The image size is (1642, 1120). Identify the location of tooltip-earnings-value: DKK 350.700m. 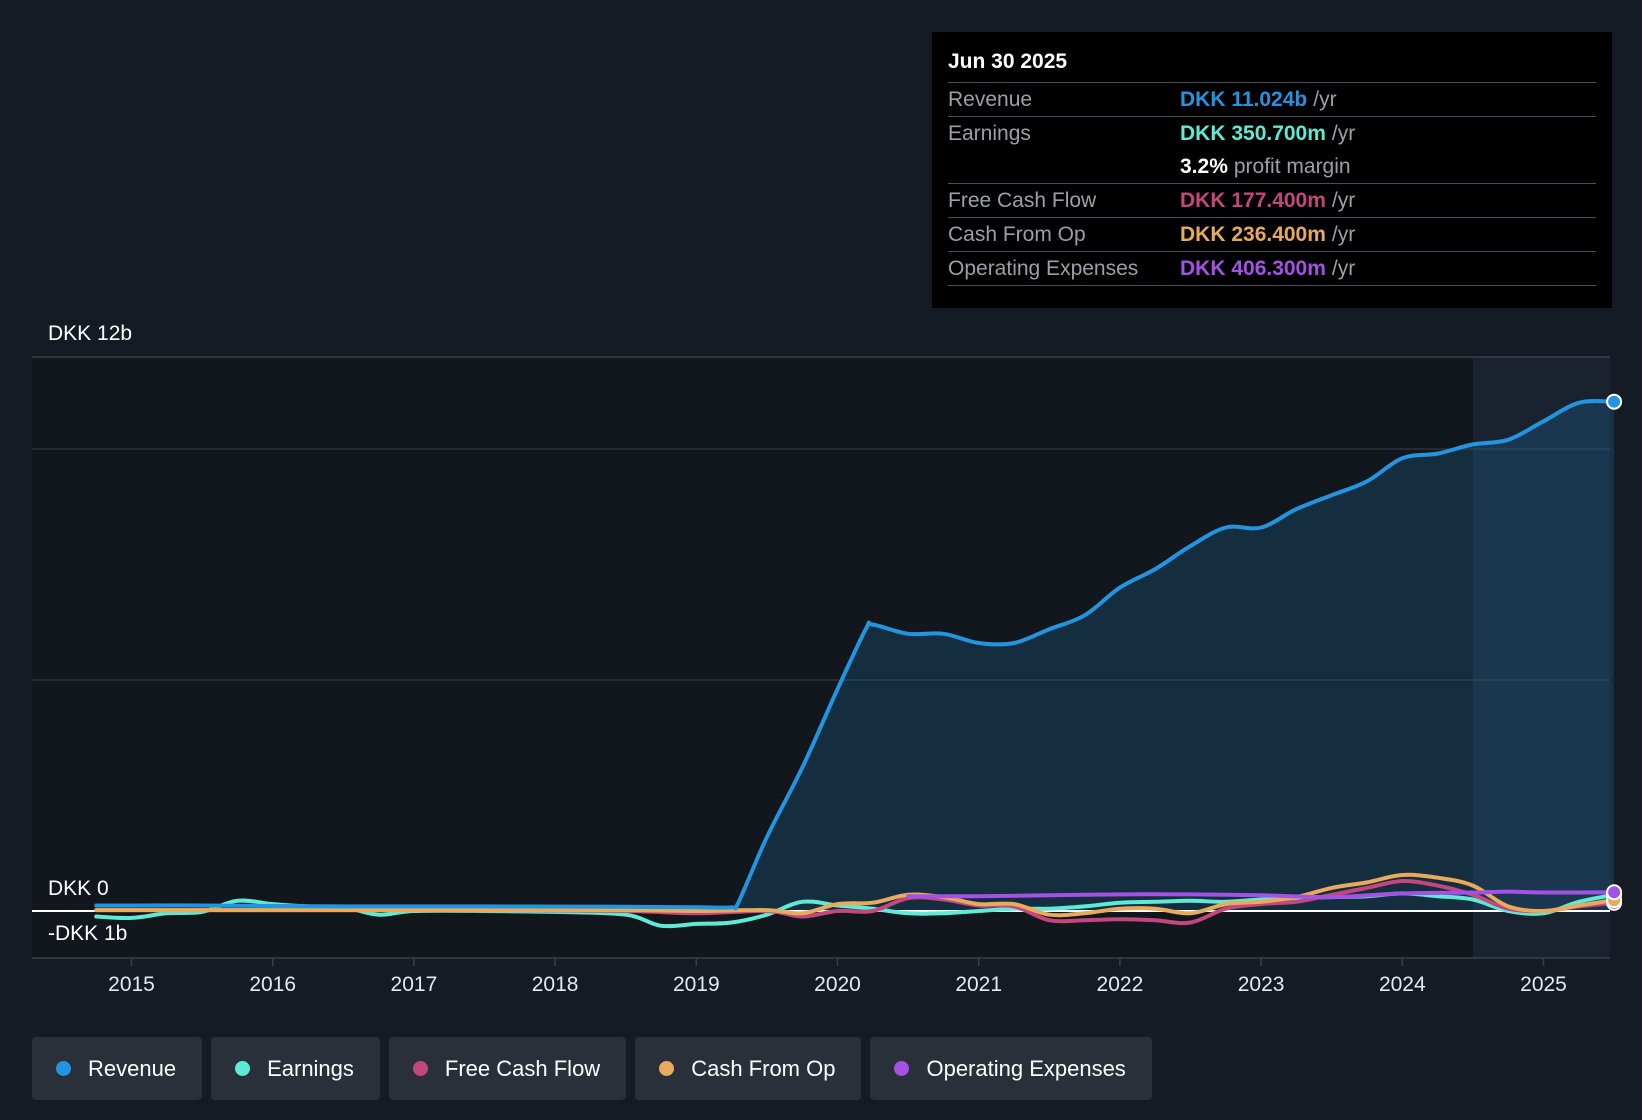
(1253, 133).